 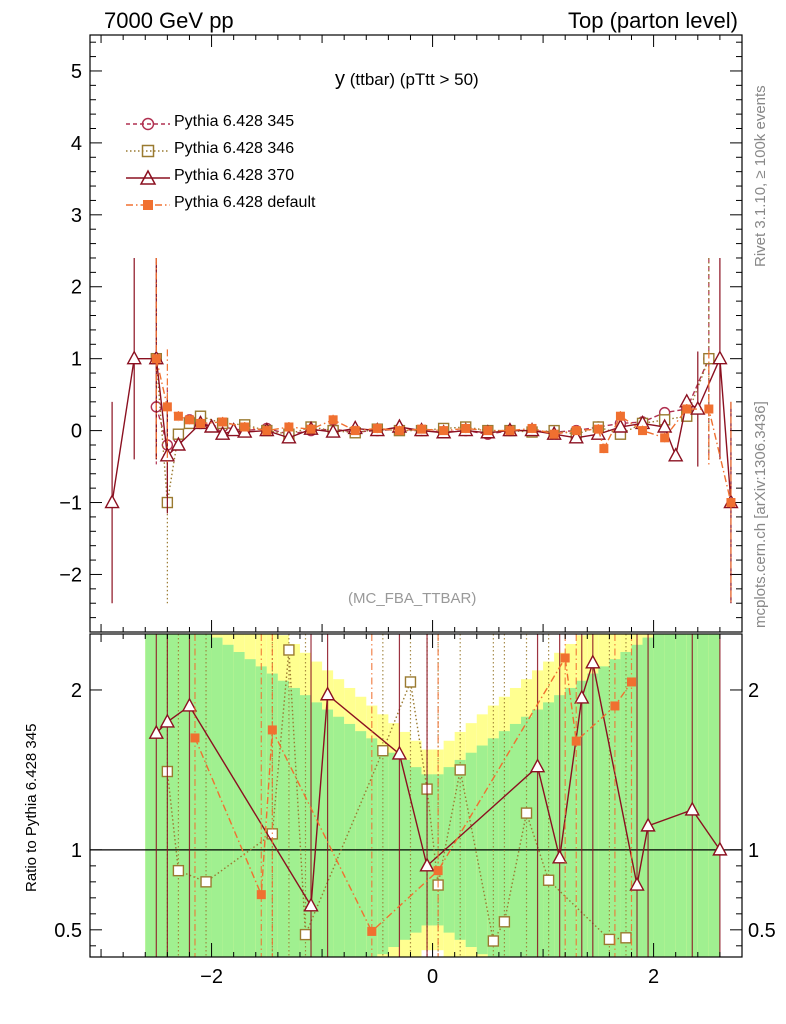 I want to click on rivet-version-label: Rivet 3.1.10, ≥ 100k events, so click(x=760, y=176).